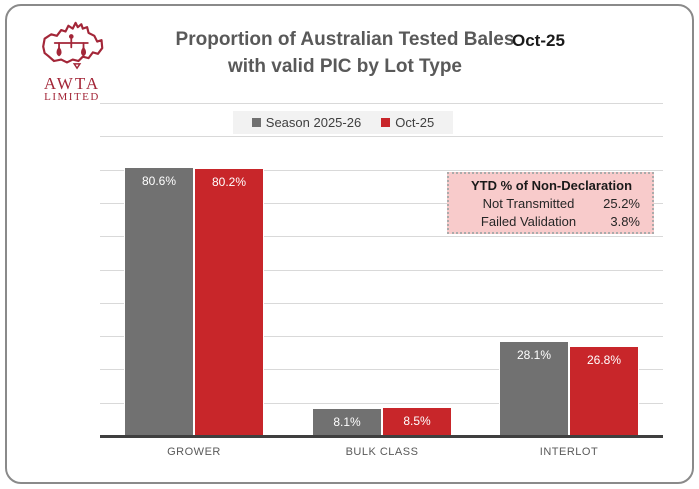  What do you see at coordinates (72, 83) in the screenshot?
I see `logo-org-text: AWTA` at bounding box center [72, 83].